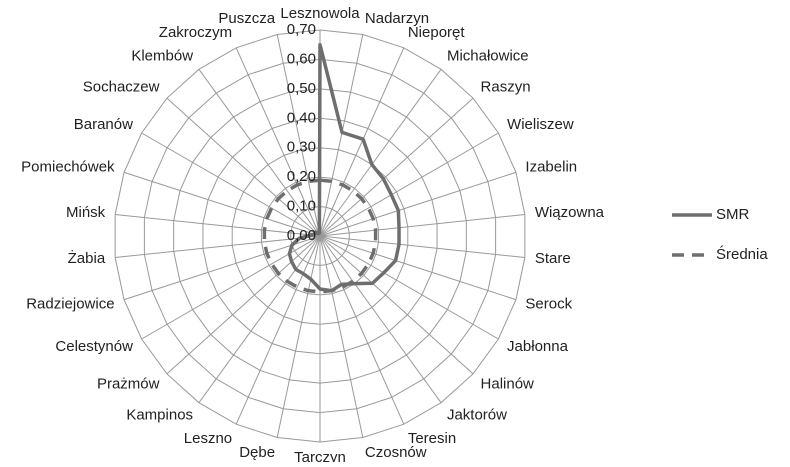  What do you see at coordinates (94, 346) in the screenshot?
I see `category-label: Celestynów` at bounding box center [94, 346].